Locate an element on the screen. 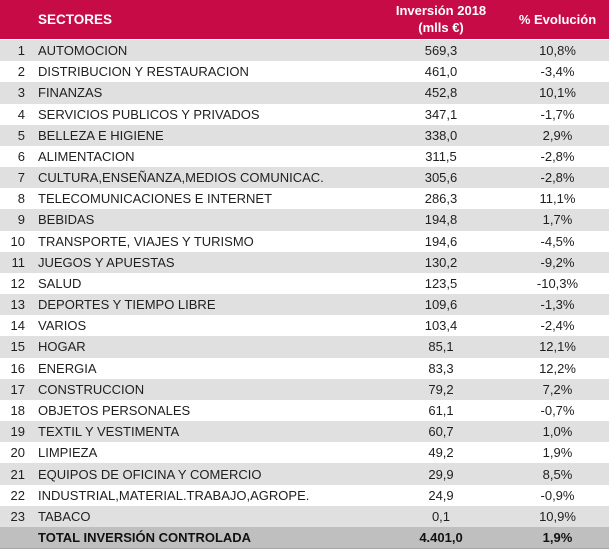 The image size is (609, 551). row-rank: 5 is located at coordinates (21, 135).